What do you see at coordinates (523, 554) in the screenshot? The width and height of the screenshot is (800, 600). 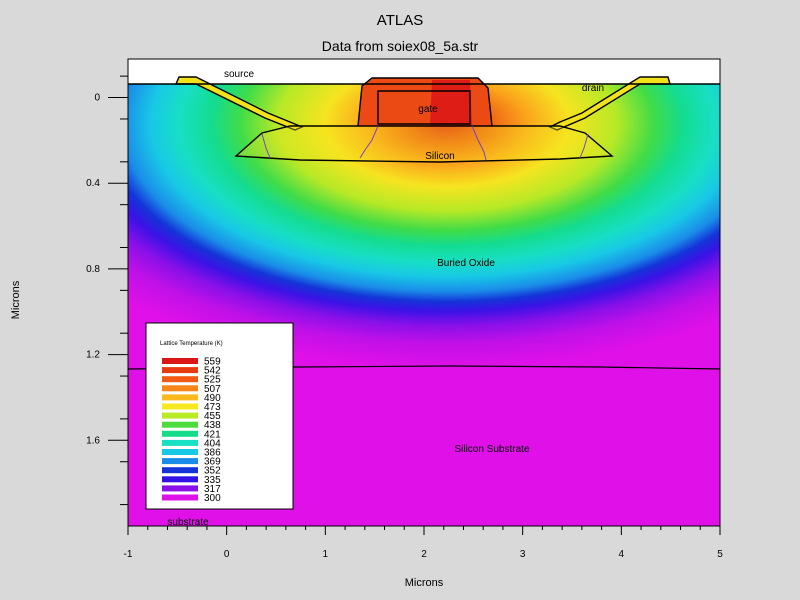 I see `x-tick-label: 3` at bounding box center [523, 554].